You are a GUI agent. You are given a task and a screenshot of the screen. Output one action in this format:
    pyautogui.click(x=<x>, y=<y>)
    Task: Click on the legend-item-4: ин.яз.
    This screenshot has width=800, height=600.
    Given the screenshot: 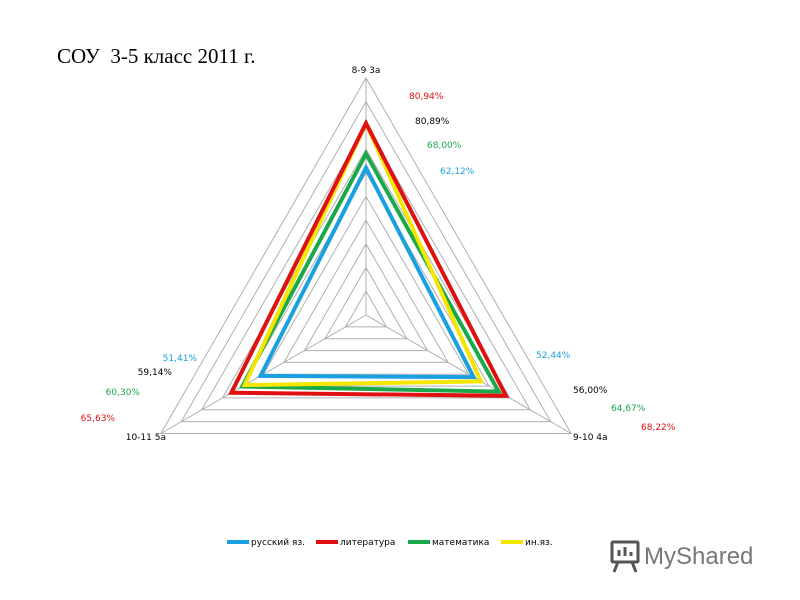 What is the action you would take?
    pyautogui.click(x=527, y=543)
    